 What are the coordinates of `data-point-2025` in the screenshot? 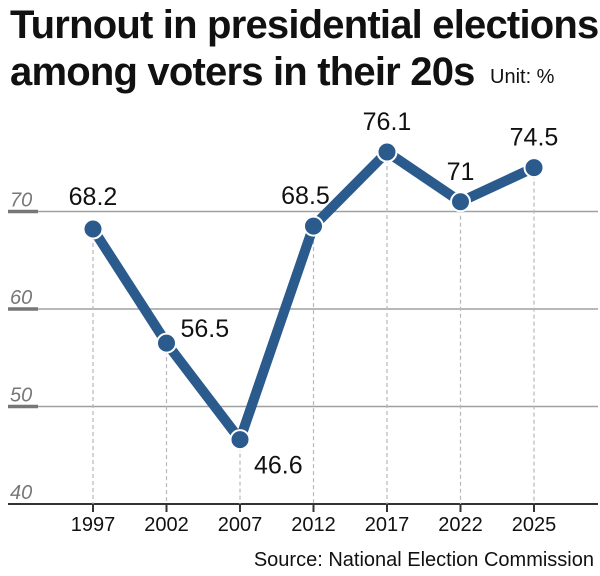 It's located at (534, 168).